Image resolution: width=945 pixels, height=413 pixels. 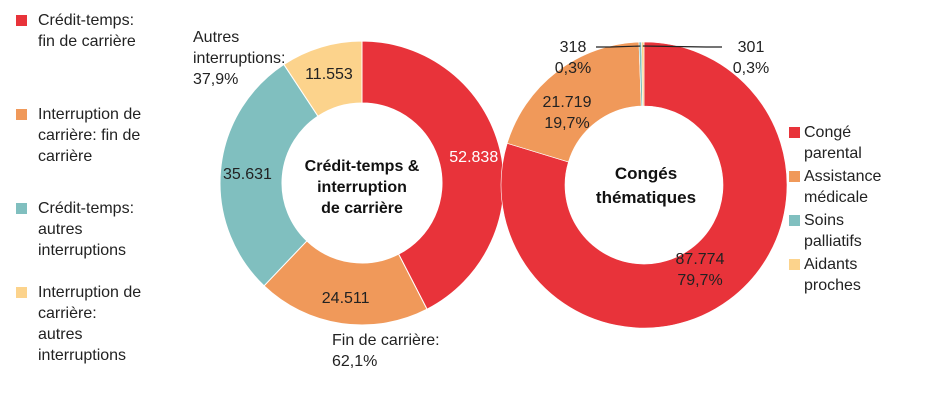 I want to click on legend-left-label-2: Crédit-temps: autres interruptions, so click(x=86, y=229).